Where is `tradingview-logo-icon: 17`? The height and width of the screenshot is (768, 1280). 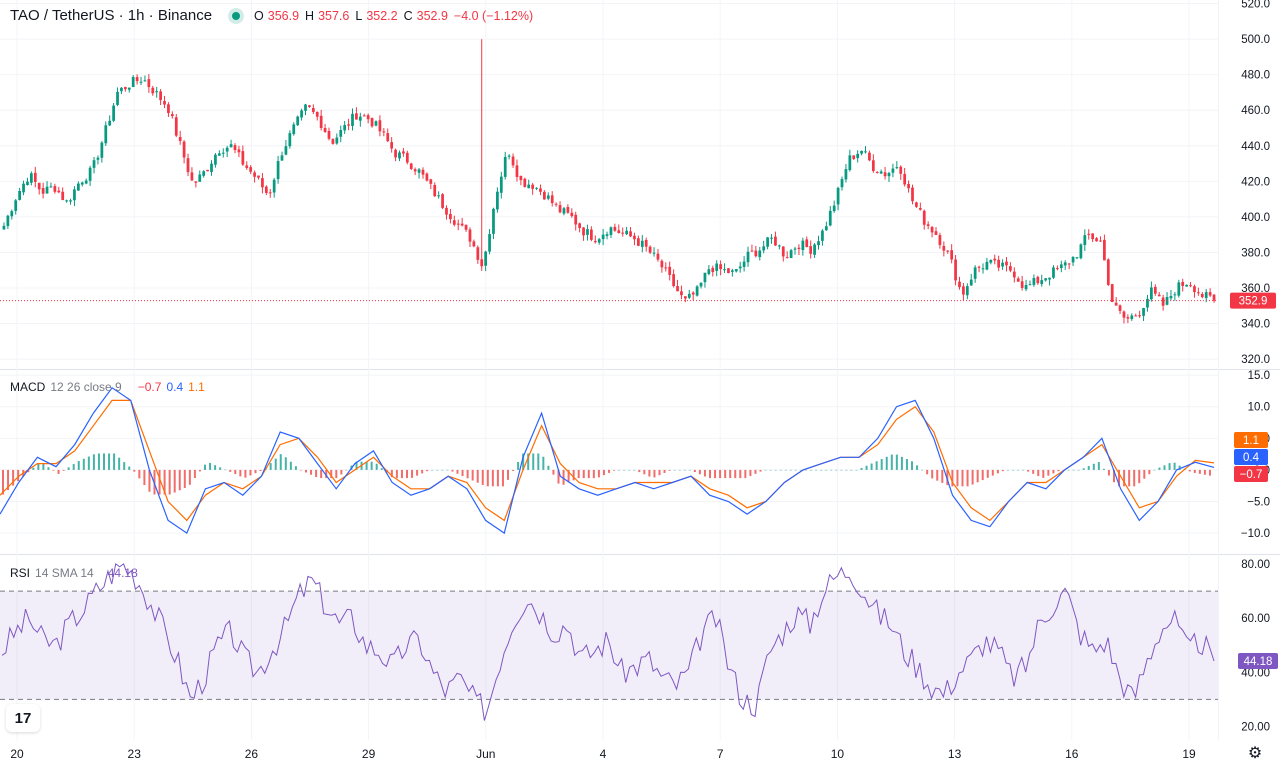 tradingview-logo-icon: 17 is located at coordinates (23, 718).